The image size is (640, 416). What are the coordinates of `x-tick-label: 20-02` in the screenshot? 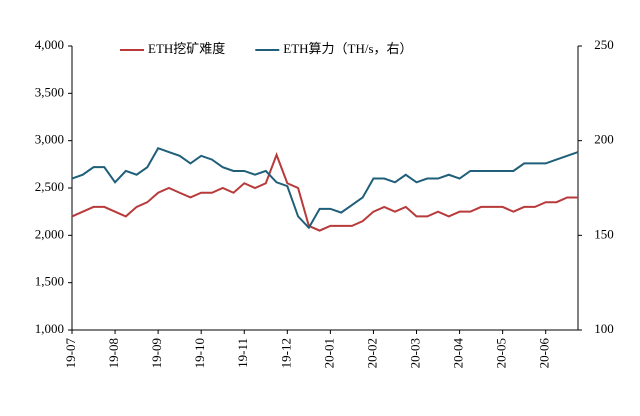 It's located at (371, 353).